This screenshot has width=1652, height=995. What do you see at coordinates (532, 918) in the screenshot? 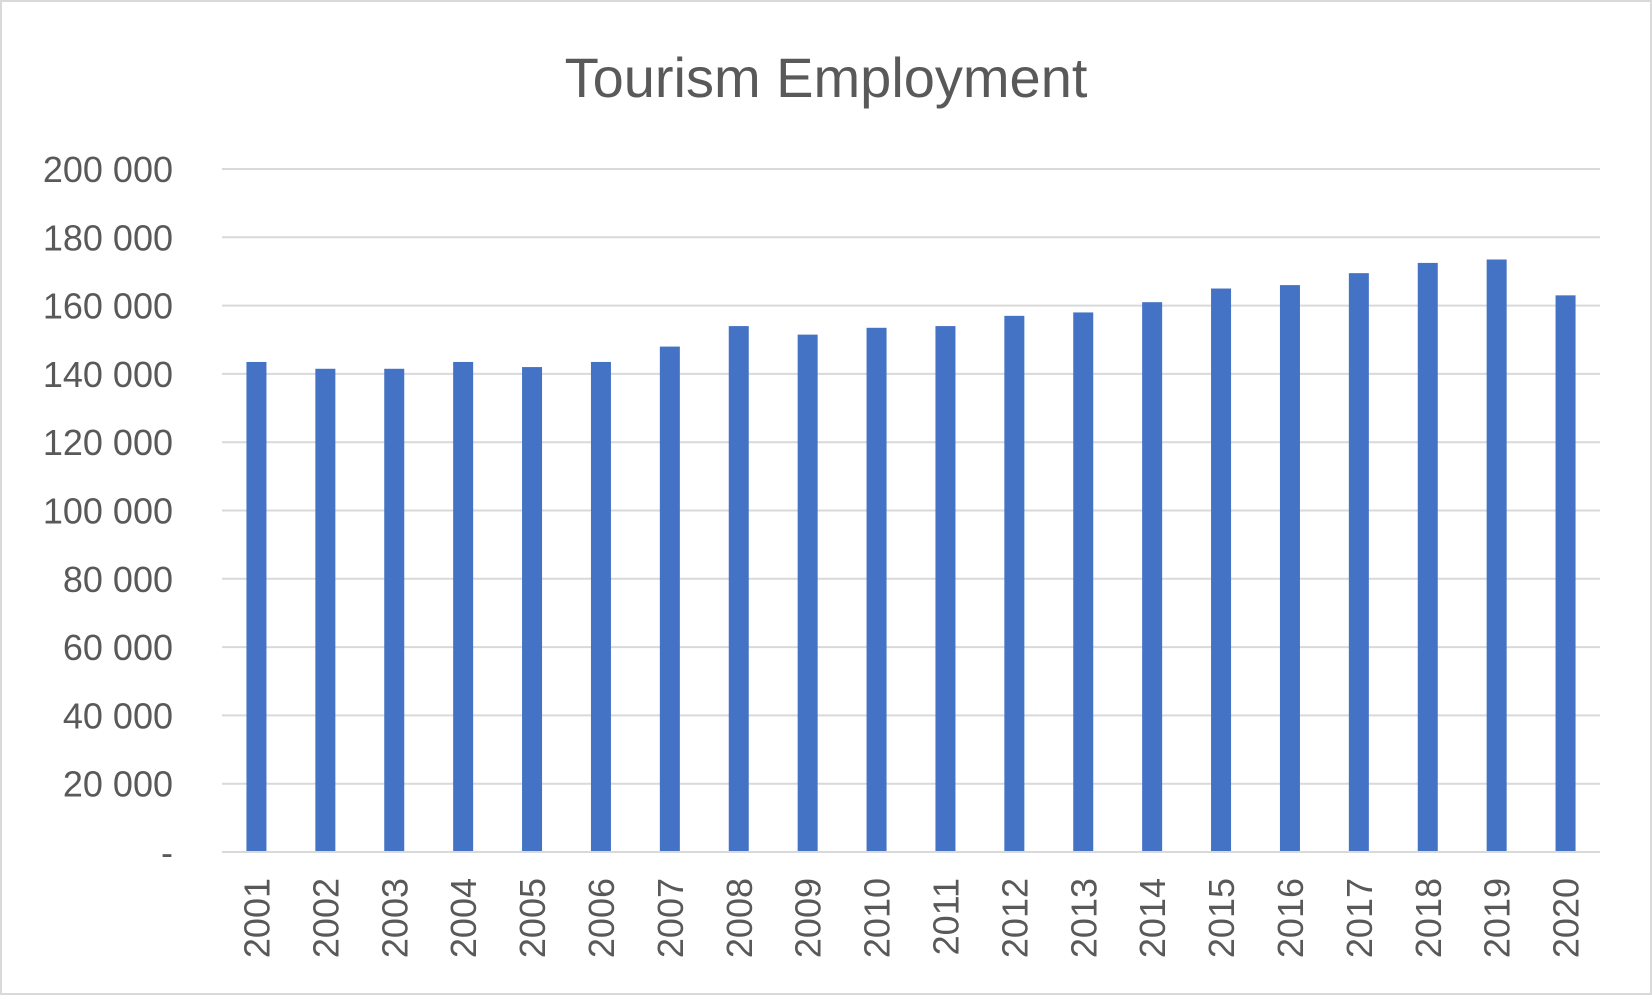
I see `x-tick-label: 2005` at bounding box center [532, 918].